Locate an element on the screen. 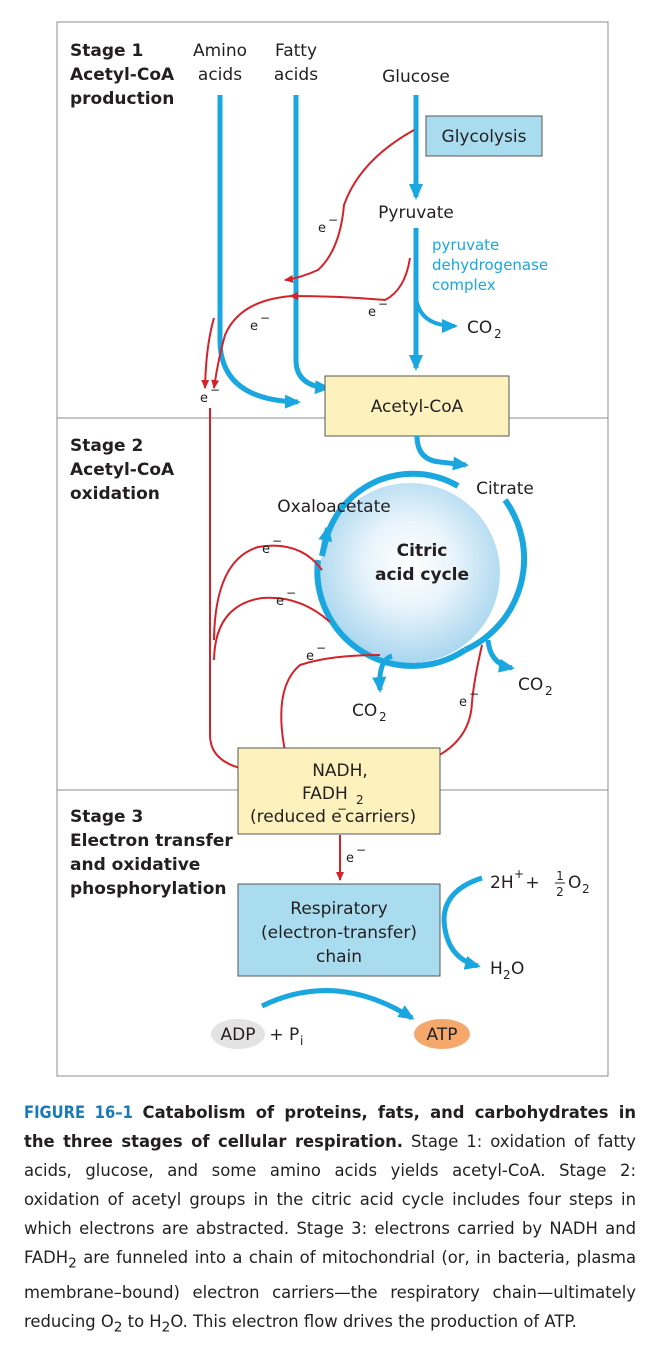 The image size is (656, 1348). glucose-label: Glucose is located at coordinates (416, 77).